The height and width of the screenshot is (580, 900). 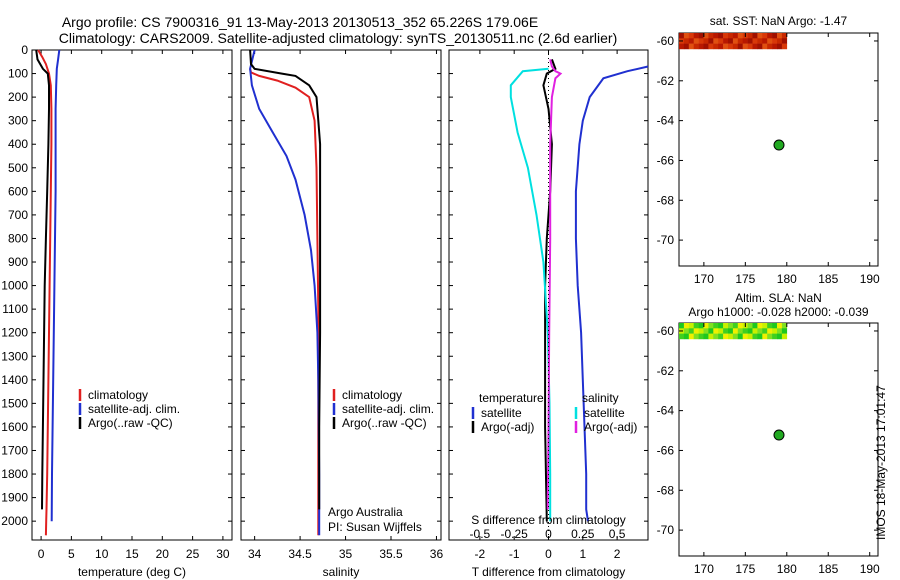 I want to click on sla_map-title-line2: Argo h1000: -0.028 h2000: -0.039, so click(x=778, y=312).